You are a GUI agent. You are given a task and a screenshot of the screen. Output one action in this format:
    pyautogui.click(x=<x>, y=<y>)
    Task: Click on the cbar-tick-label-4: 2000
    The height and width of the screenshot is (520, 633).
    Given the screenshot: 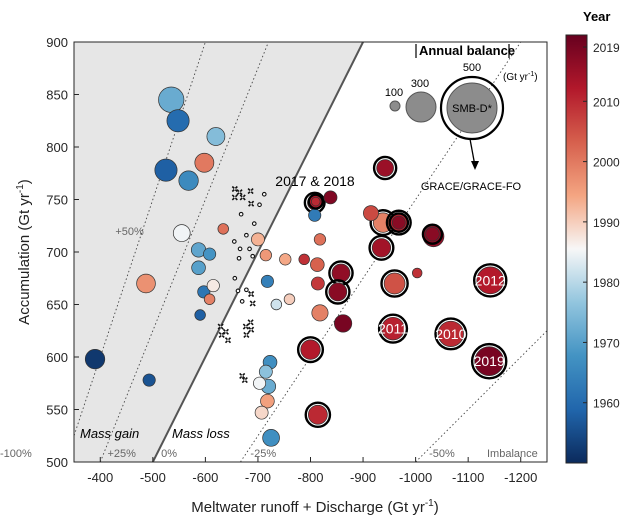 What is the action you would take?
    pyautogui.click(x=606, y=163)
    